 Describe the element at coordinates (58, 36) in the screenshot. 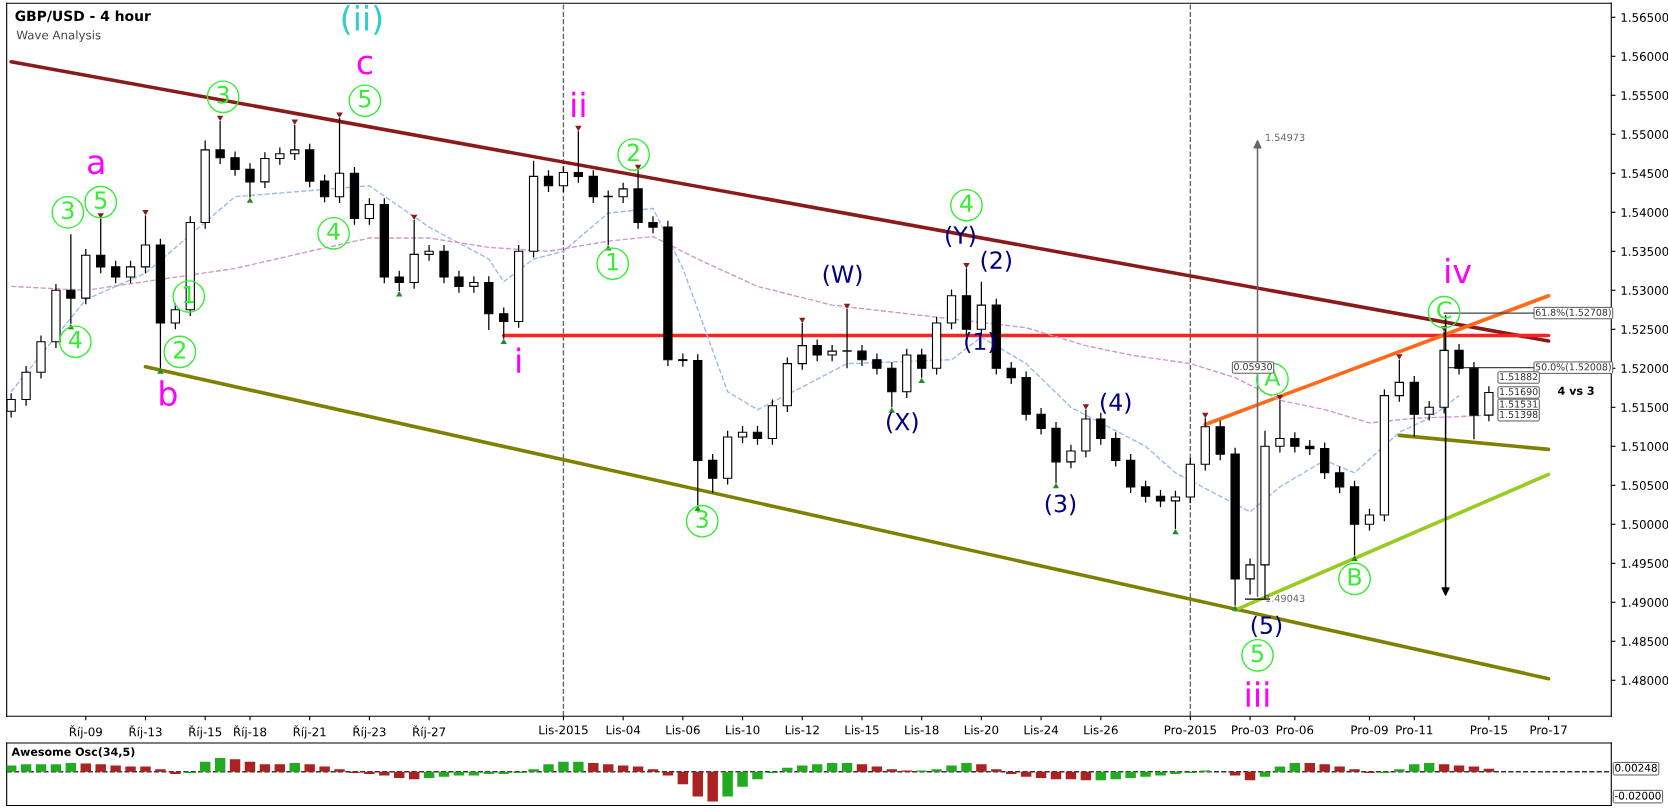

I see `text: Wave Analysis` at that location.